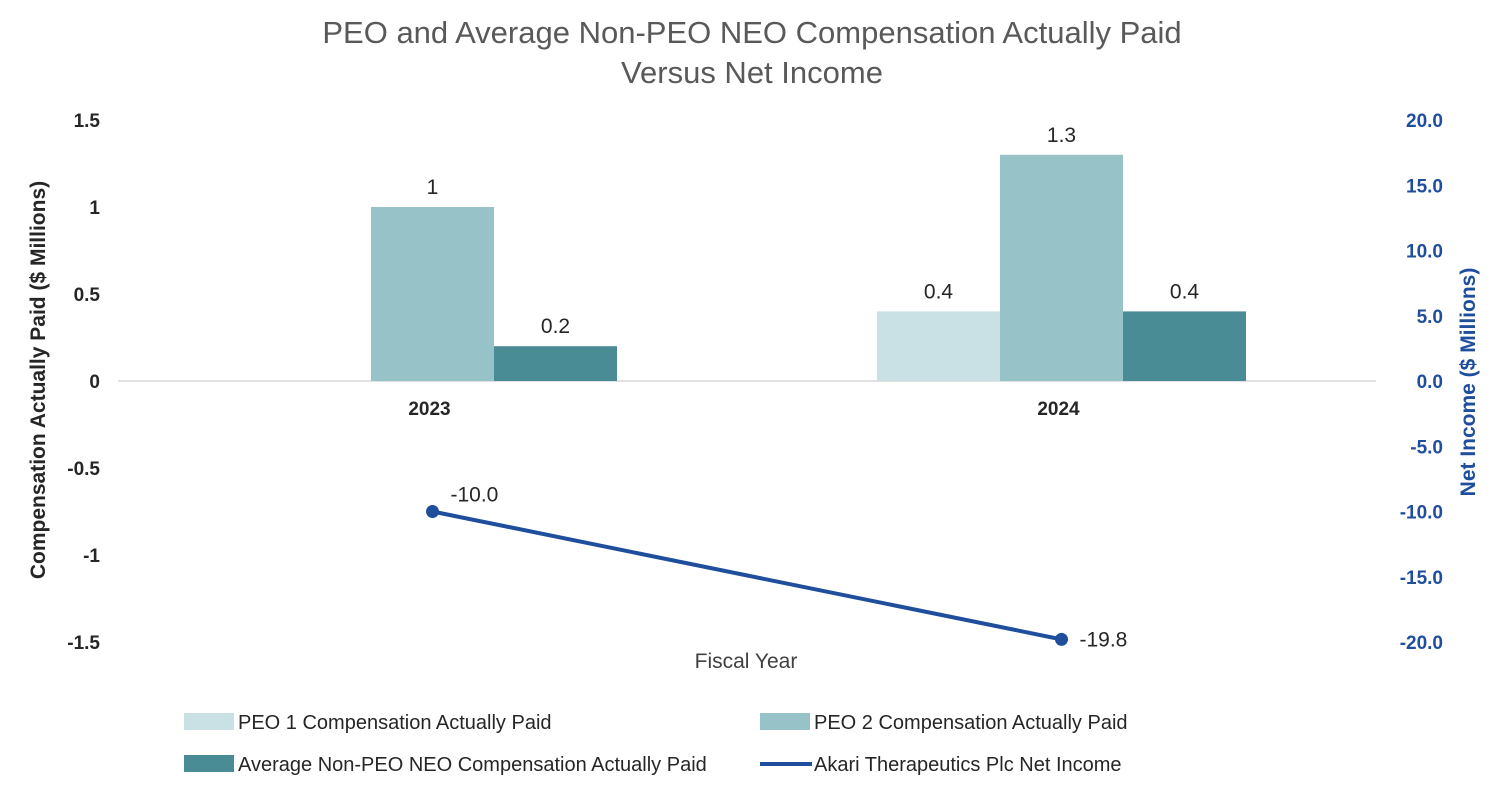 The width and height of the screenshot is (1496, 801). What do you see at coordinates (83, 382) in the screenshot?
I see `y-axis-ticks: 1.5 1 0.5 0 -0.5 -1 -1.5` at bounding box center [83, 382].